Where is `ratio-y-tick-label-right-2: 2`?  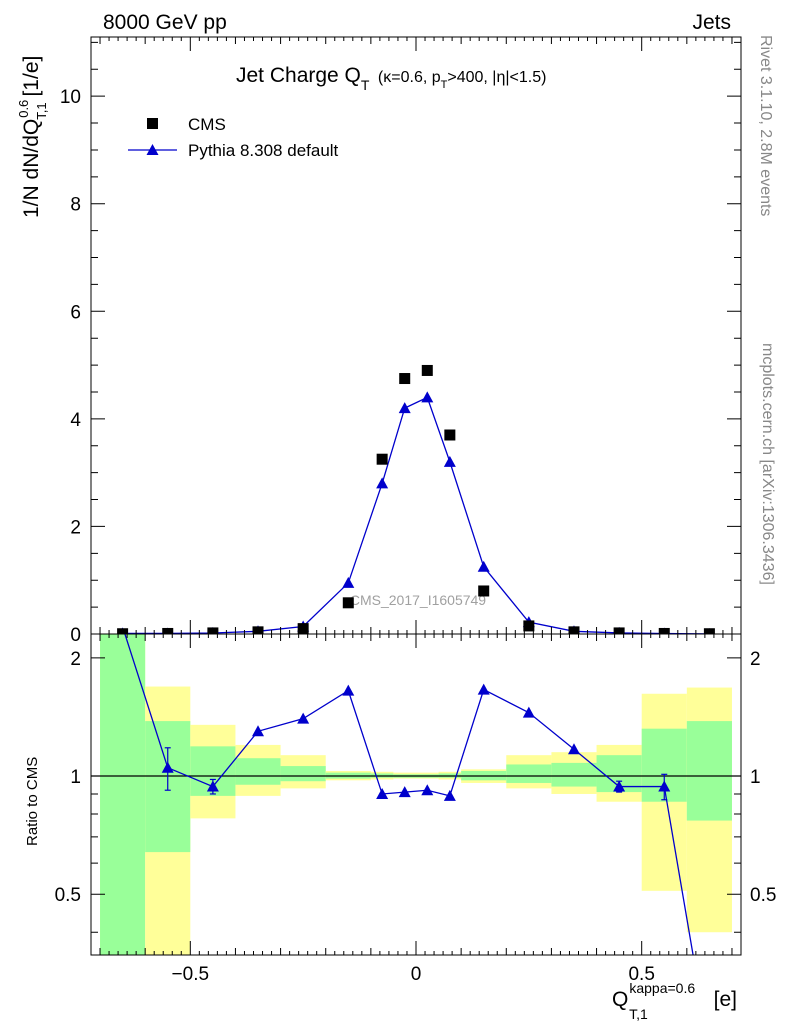 ratio-y-tick-label-right-2: 2 is located at coordinates (755, 659).